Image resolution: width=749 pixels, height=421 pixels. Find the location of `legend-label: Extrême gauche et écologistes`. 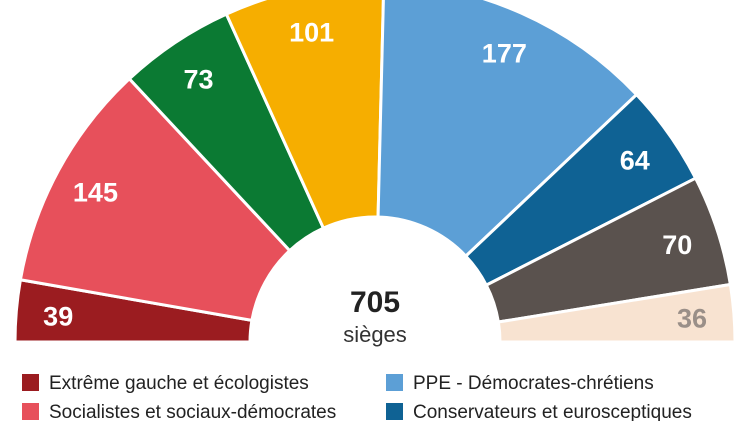

legend-label: Extrême gauche et écologistes is located at coordinates (179, 383).